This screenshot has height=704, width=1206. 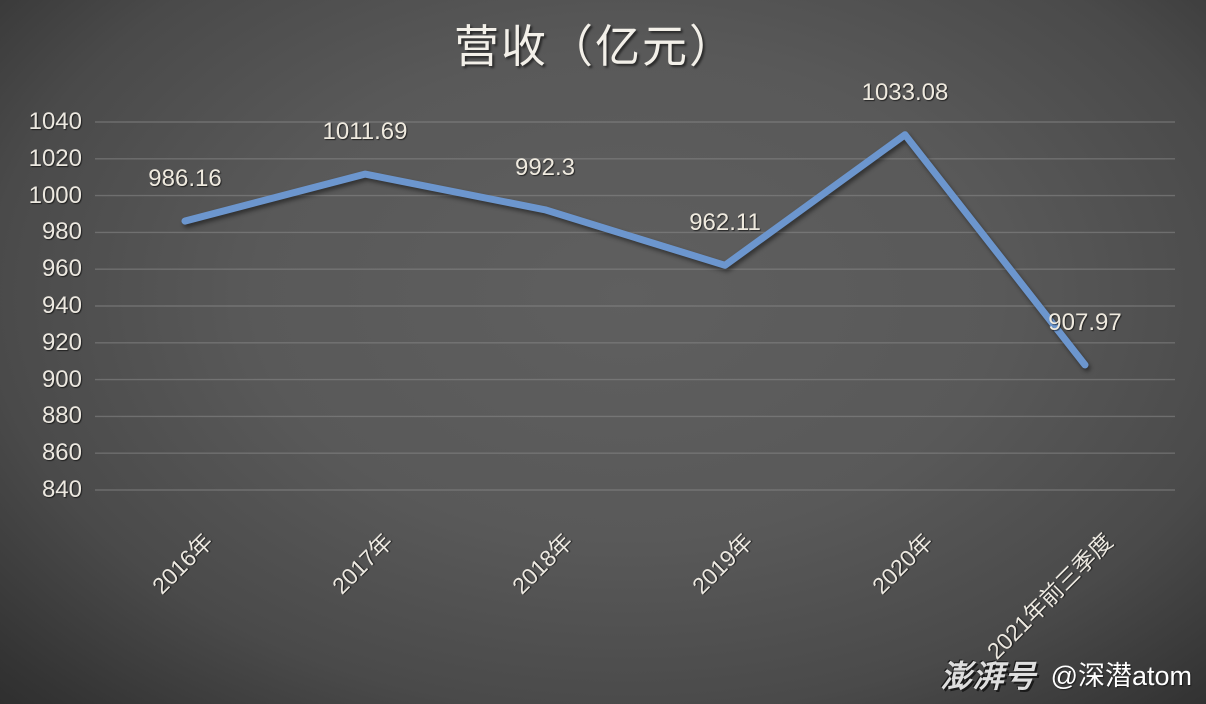 I want to click on data-label: 907.97, so click(x=1085, y=322).